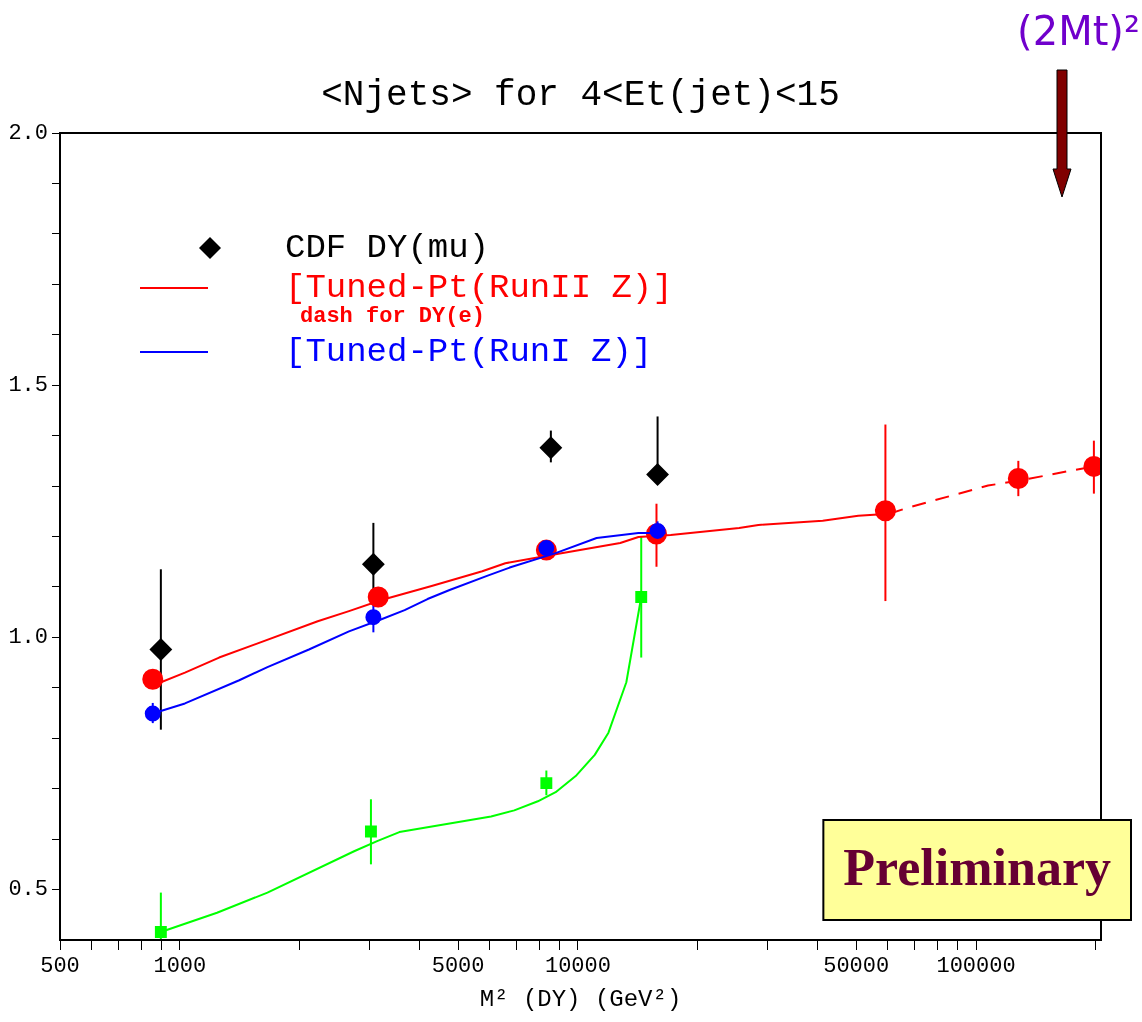 This screenshot has height=1022, width=1142. Describe the element at coordinates (977, 868) in the screenshot. I see `annotation: Preliminary` at that location.